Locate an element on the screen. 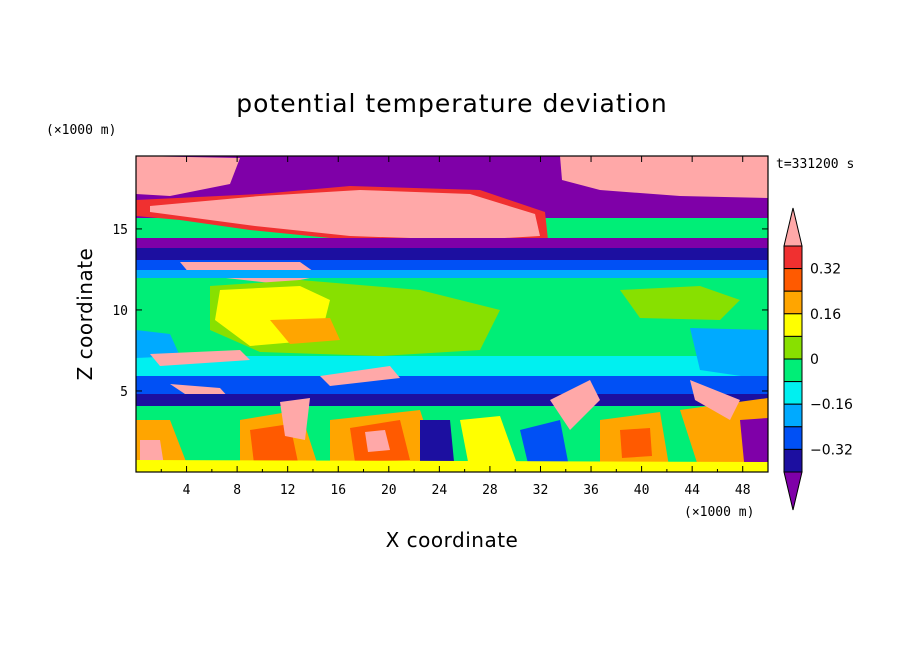 The image size is (904, 654). x-tick-label: 16 is located at coordinates (338, 490).